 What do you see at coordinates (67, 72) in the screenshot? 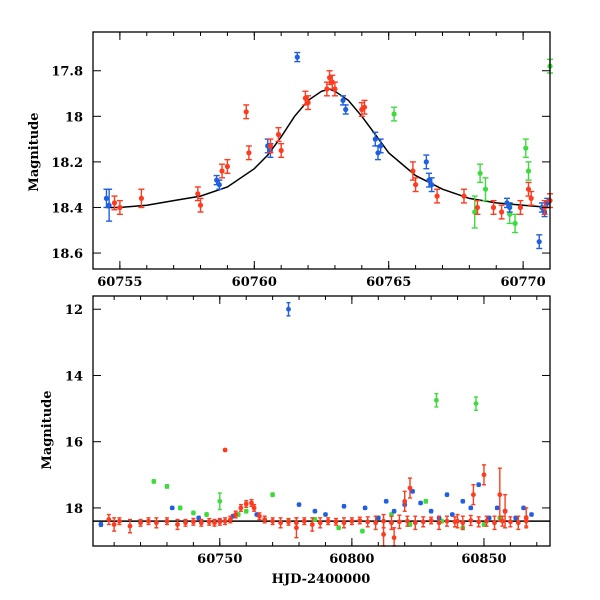
I see `top-y-tick-label: 17.8` at bounding box center [67, 72].